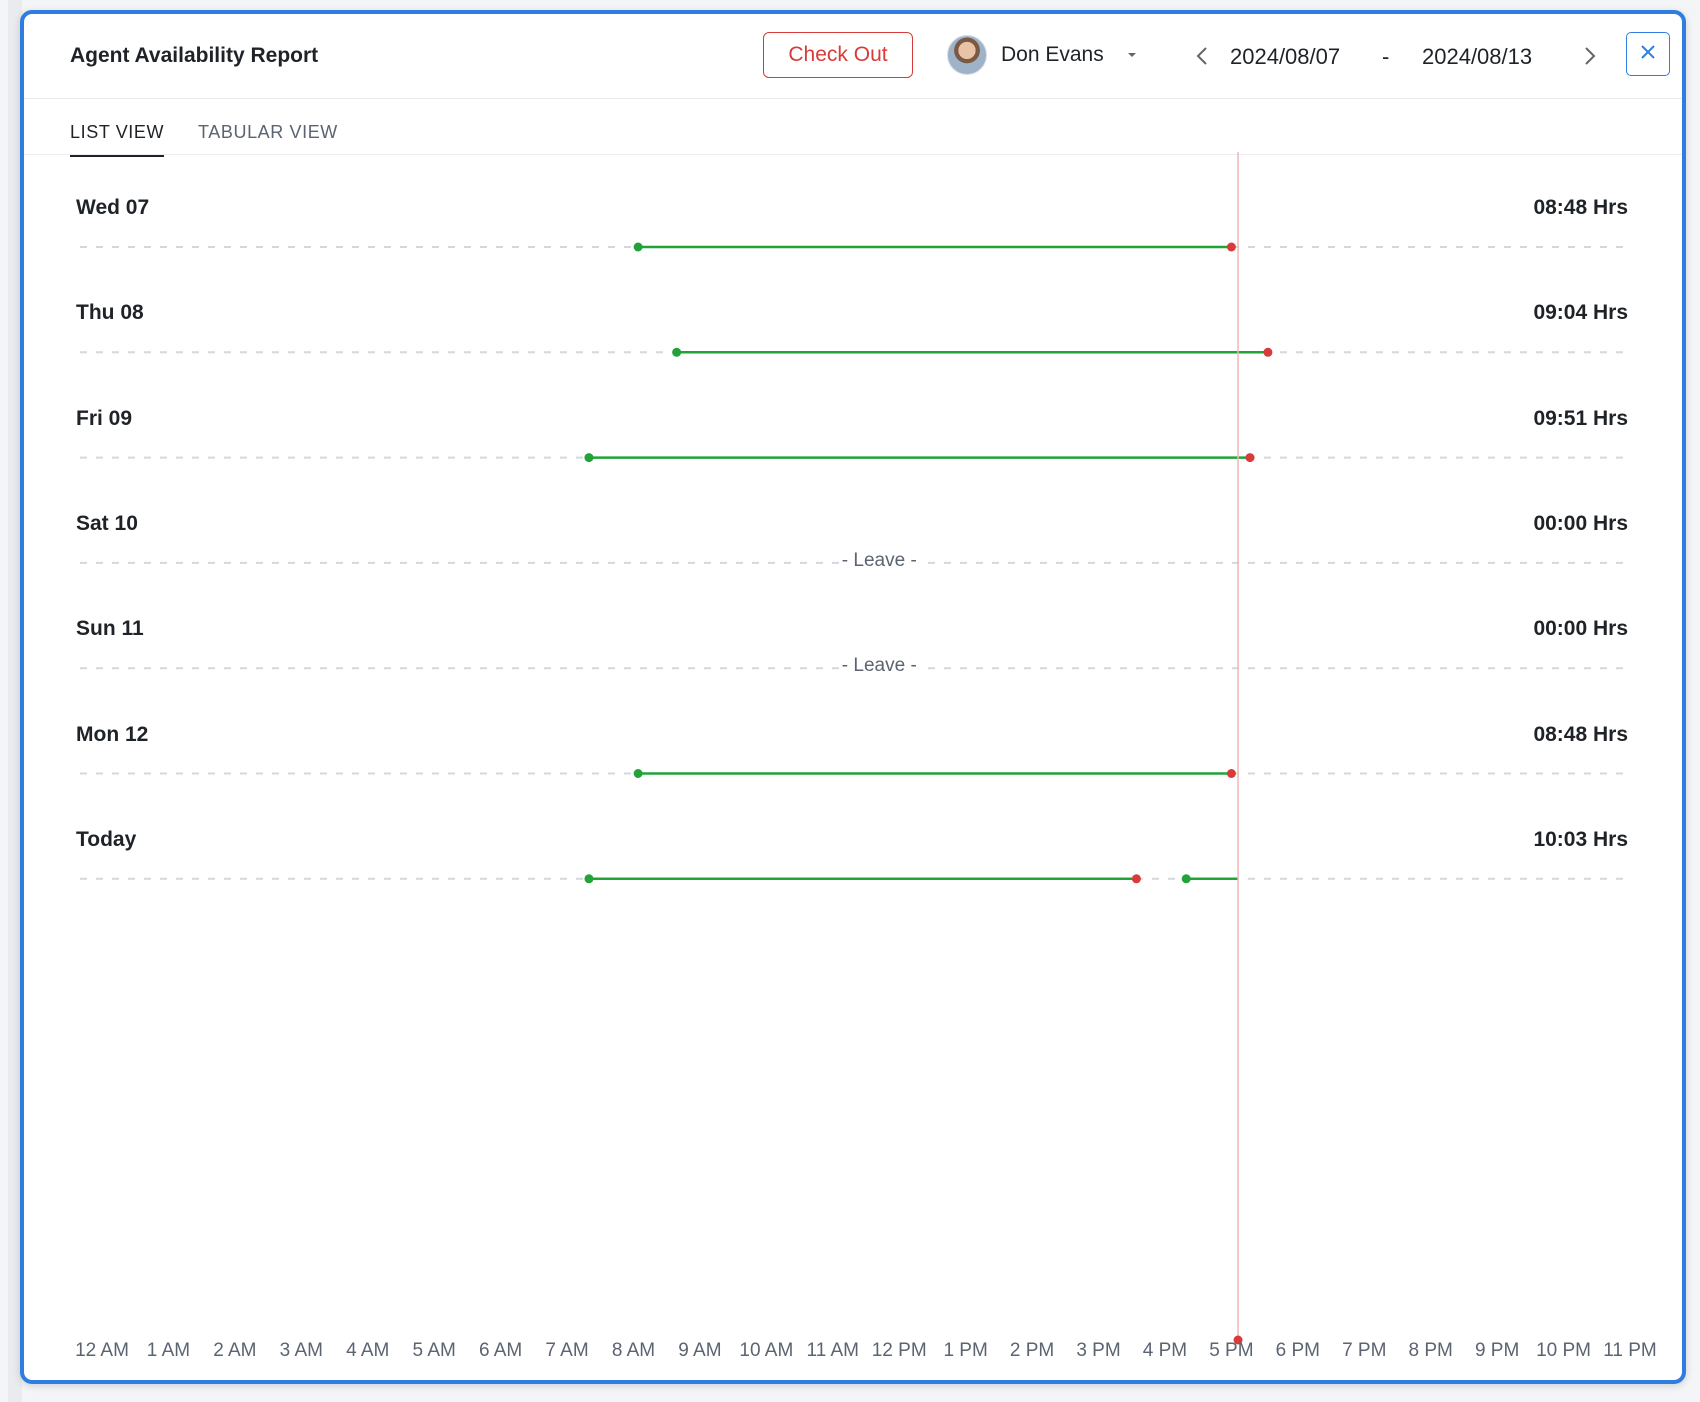 This screenshot has width=1700, height=1402. I want to click on hour-tick-label: 7 AM, so click(567, 1350).